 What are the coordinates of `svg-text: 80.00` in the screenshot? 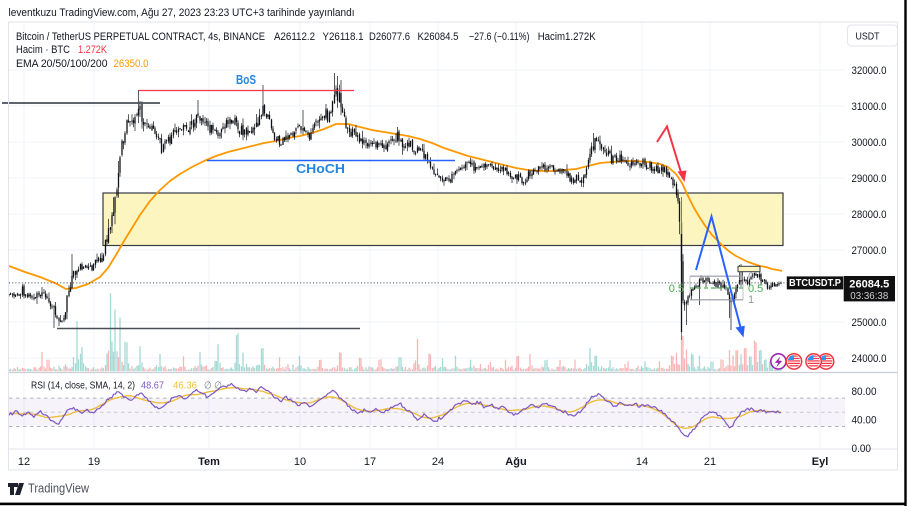 It's located at (864, 392).